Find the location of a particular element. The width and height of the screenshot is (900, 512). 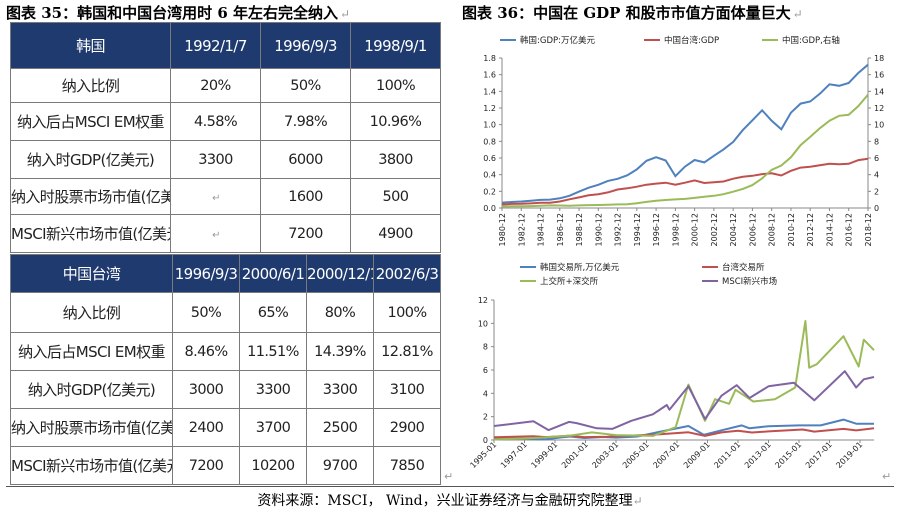

y-tick-label-right: 10 is located at coordinates (879, 125).